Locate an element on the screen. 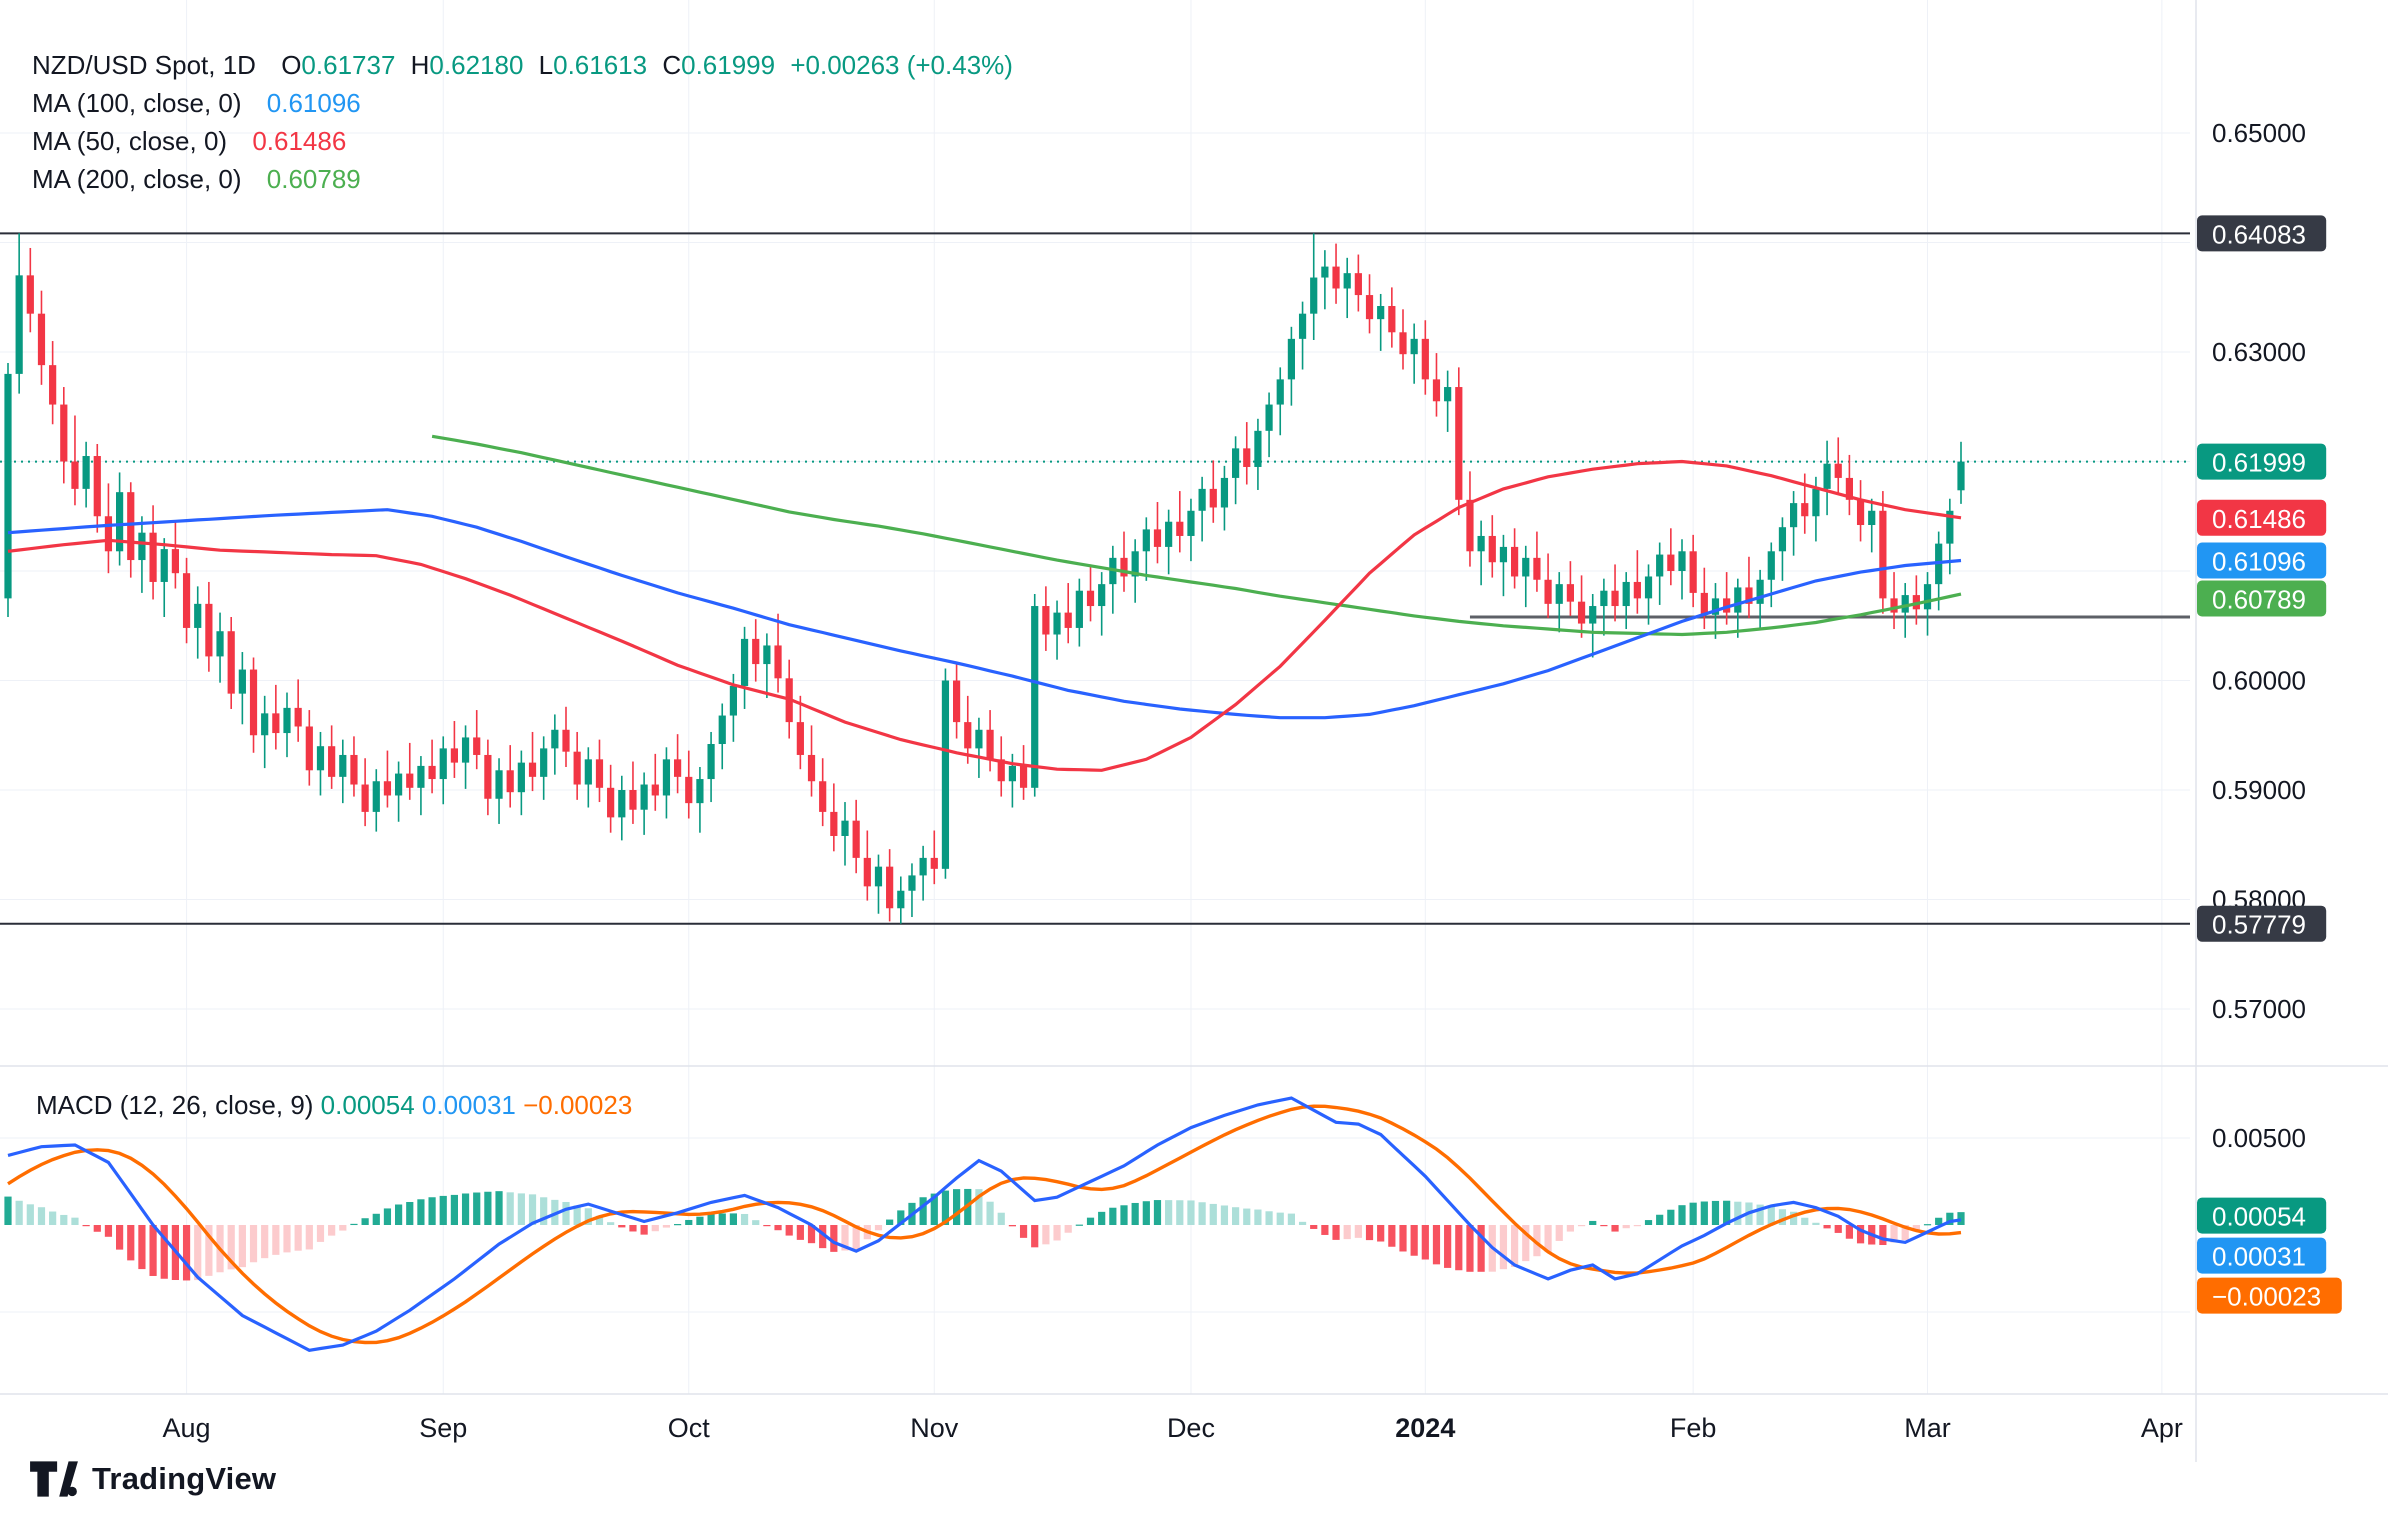  ma200-layer is located at coordinates (1196, 535).